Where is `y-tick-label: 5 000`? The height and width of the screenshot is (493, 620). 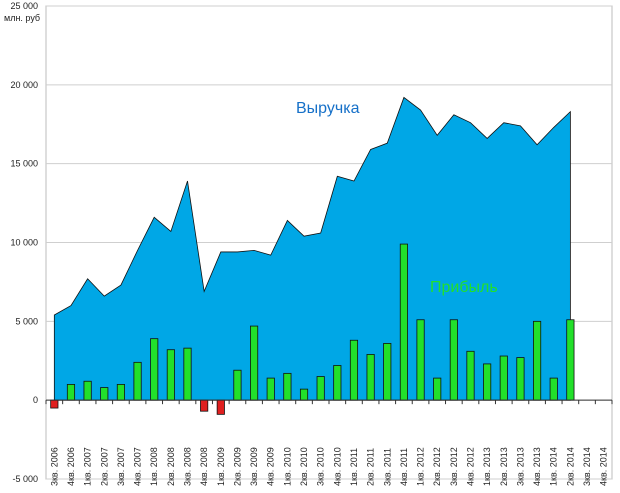
y-tick-label: 5 000 is located at coordinates (26, 321).